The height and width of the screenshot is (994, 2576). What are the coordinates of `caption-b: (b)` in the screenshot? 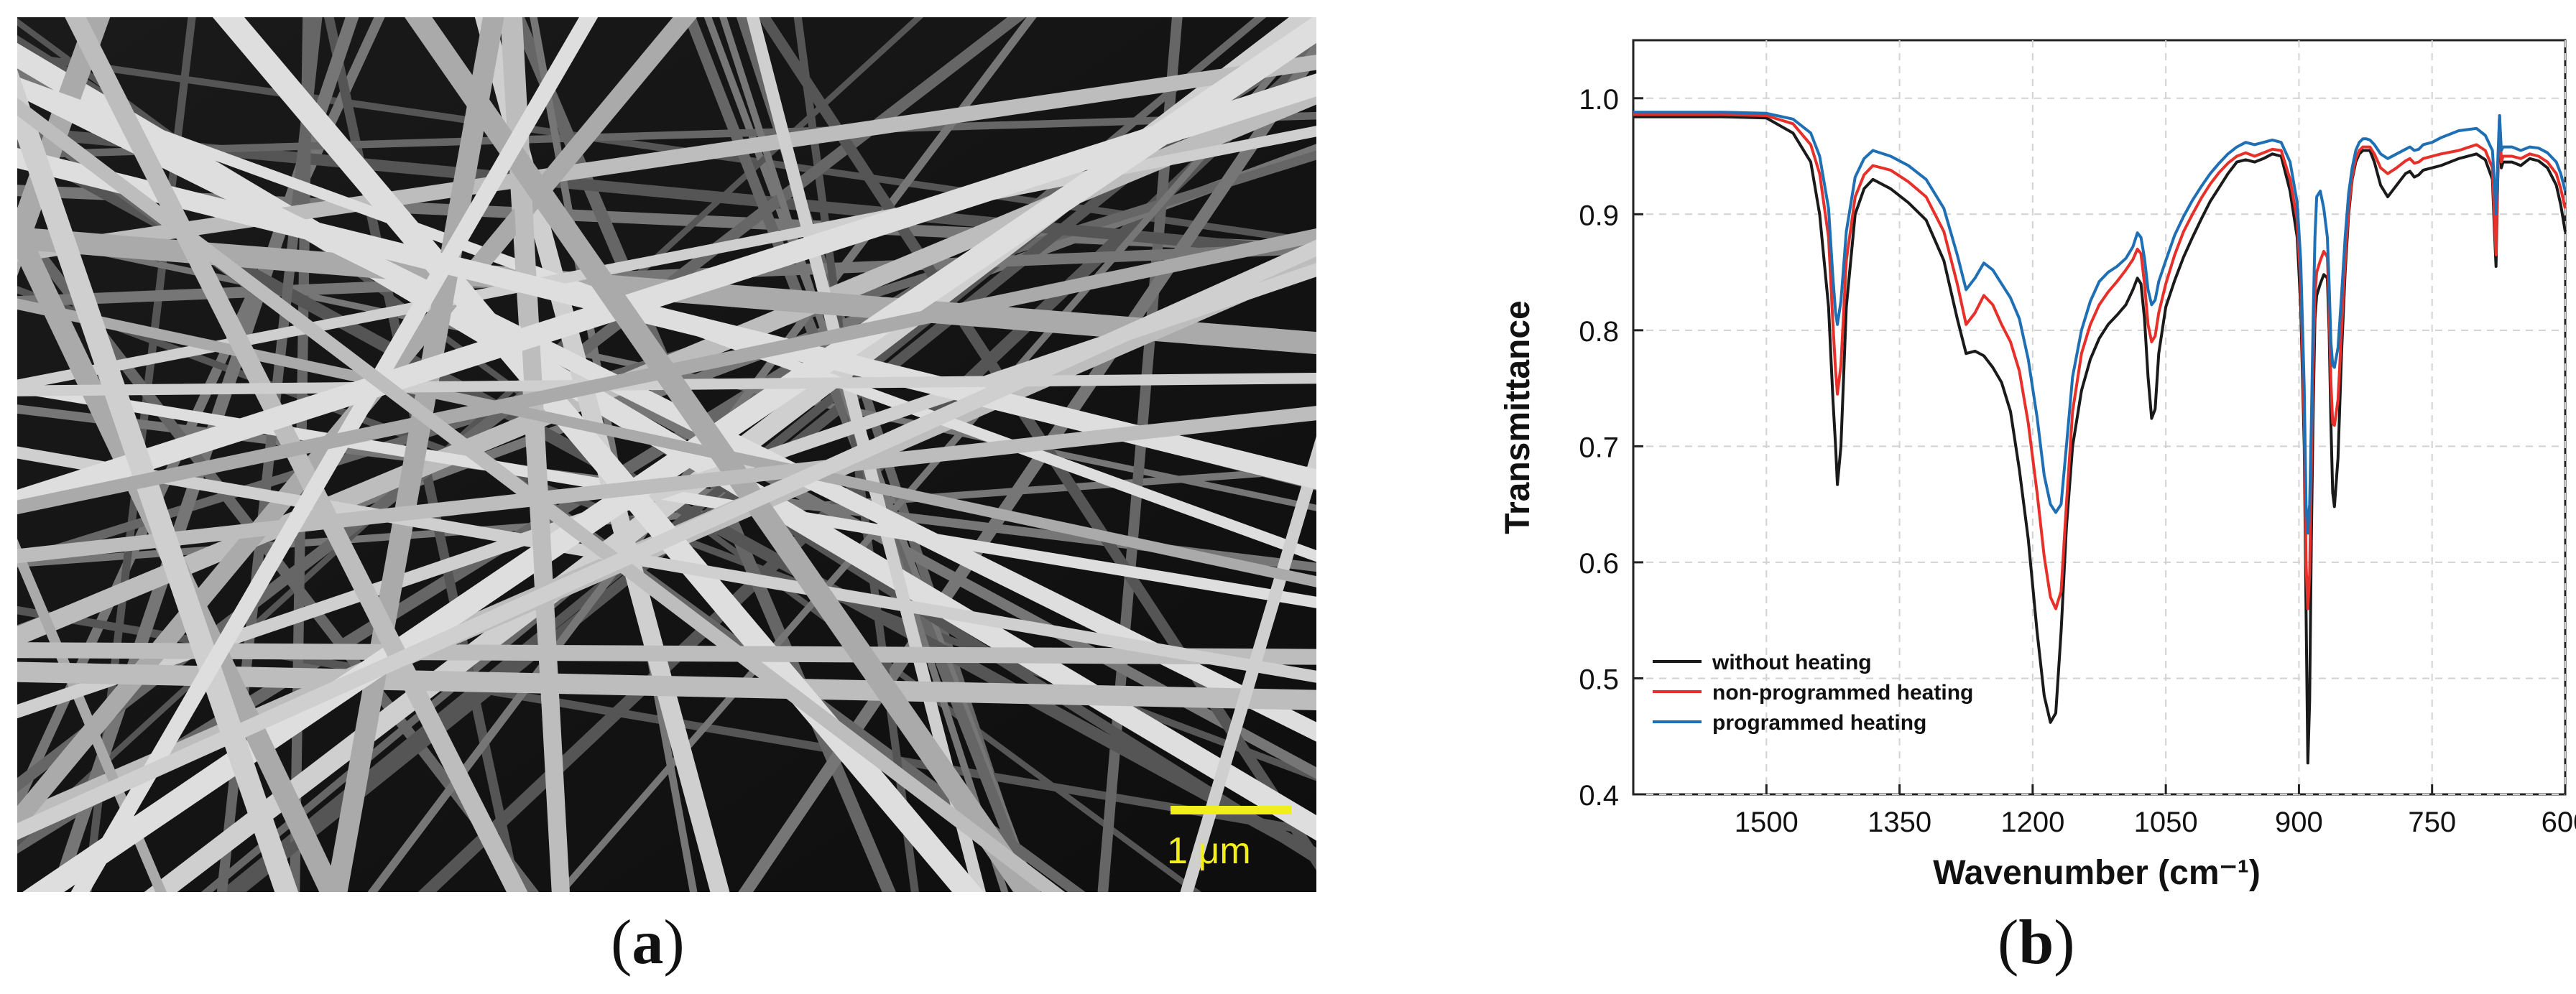 It's located at (2037, 943).